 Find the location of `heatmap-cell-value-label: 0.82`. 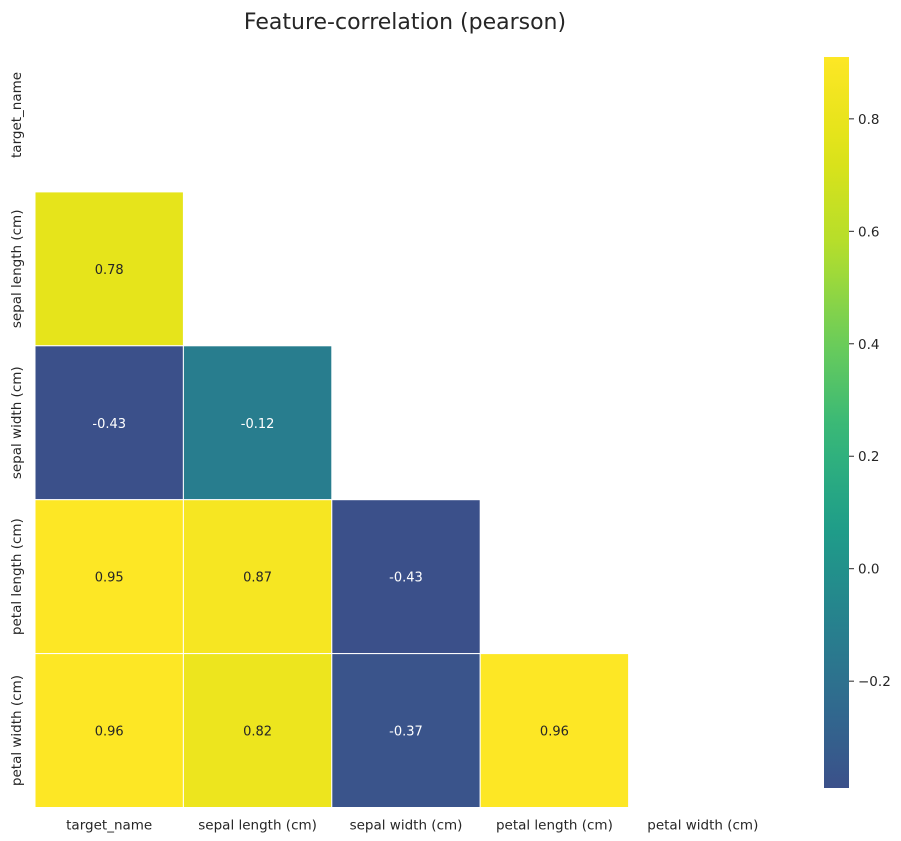

heatmap-cell-value-label: 0.82 is located at coordinates (257, 732).